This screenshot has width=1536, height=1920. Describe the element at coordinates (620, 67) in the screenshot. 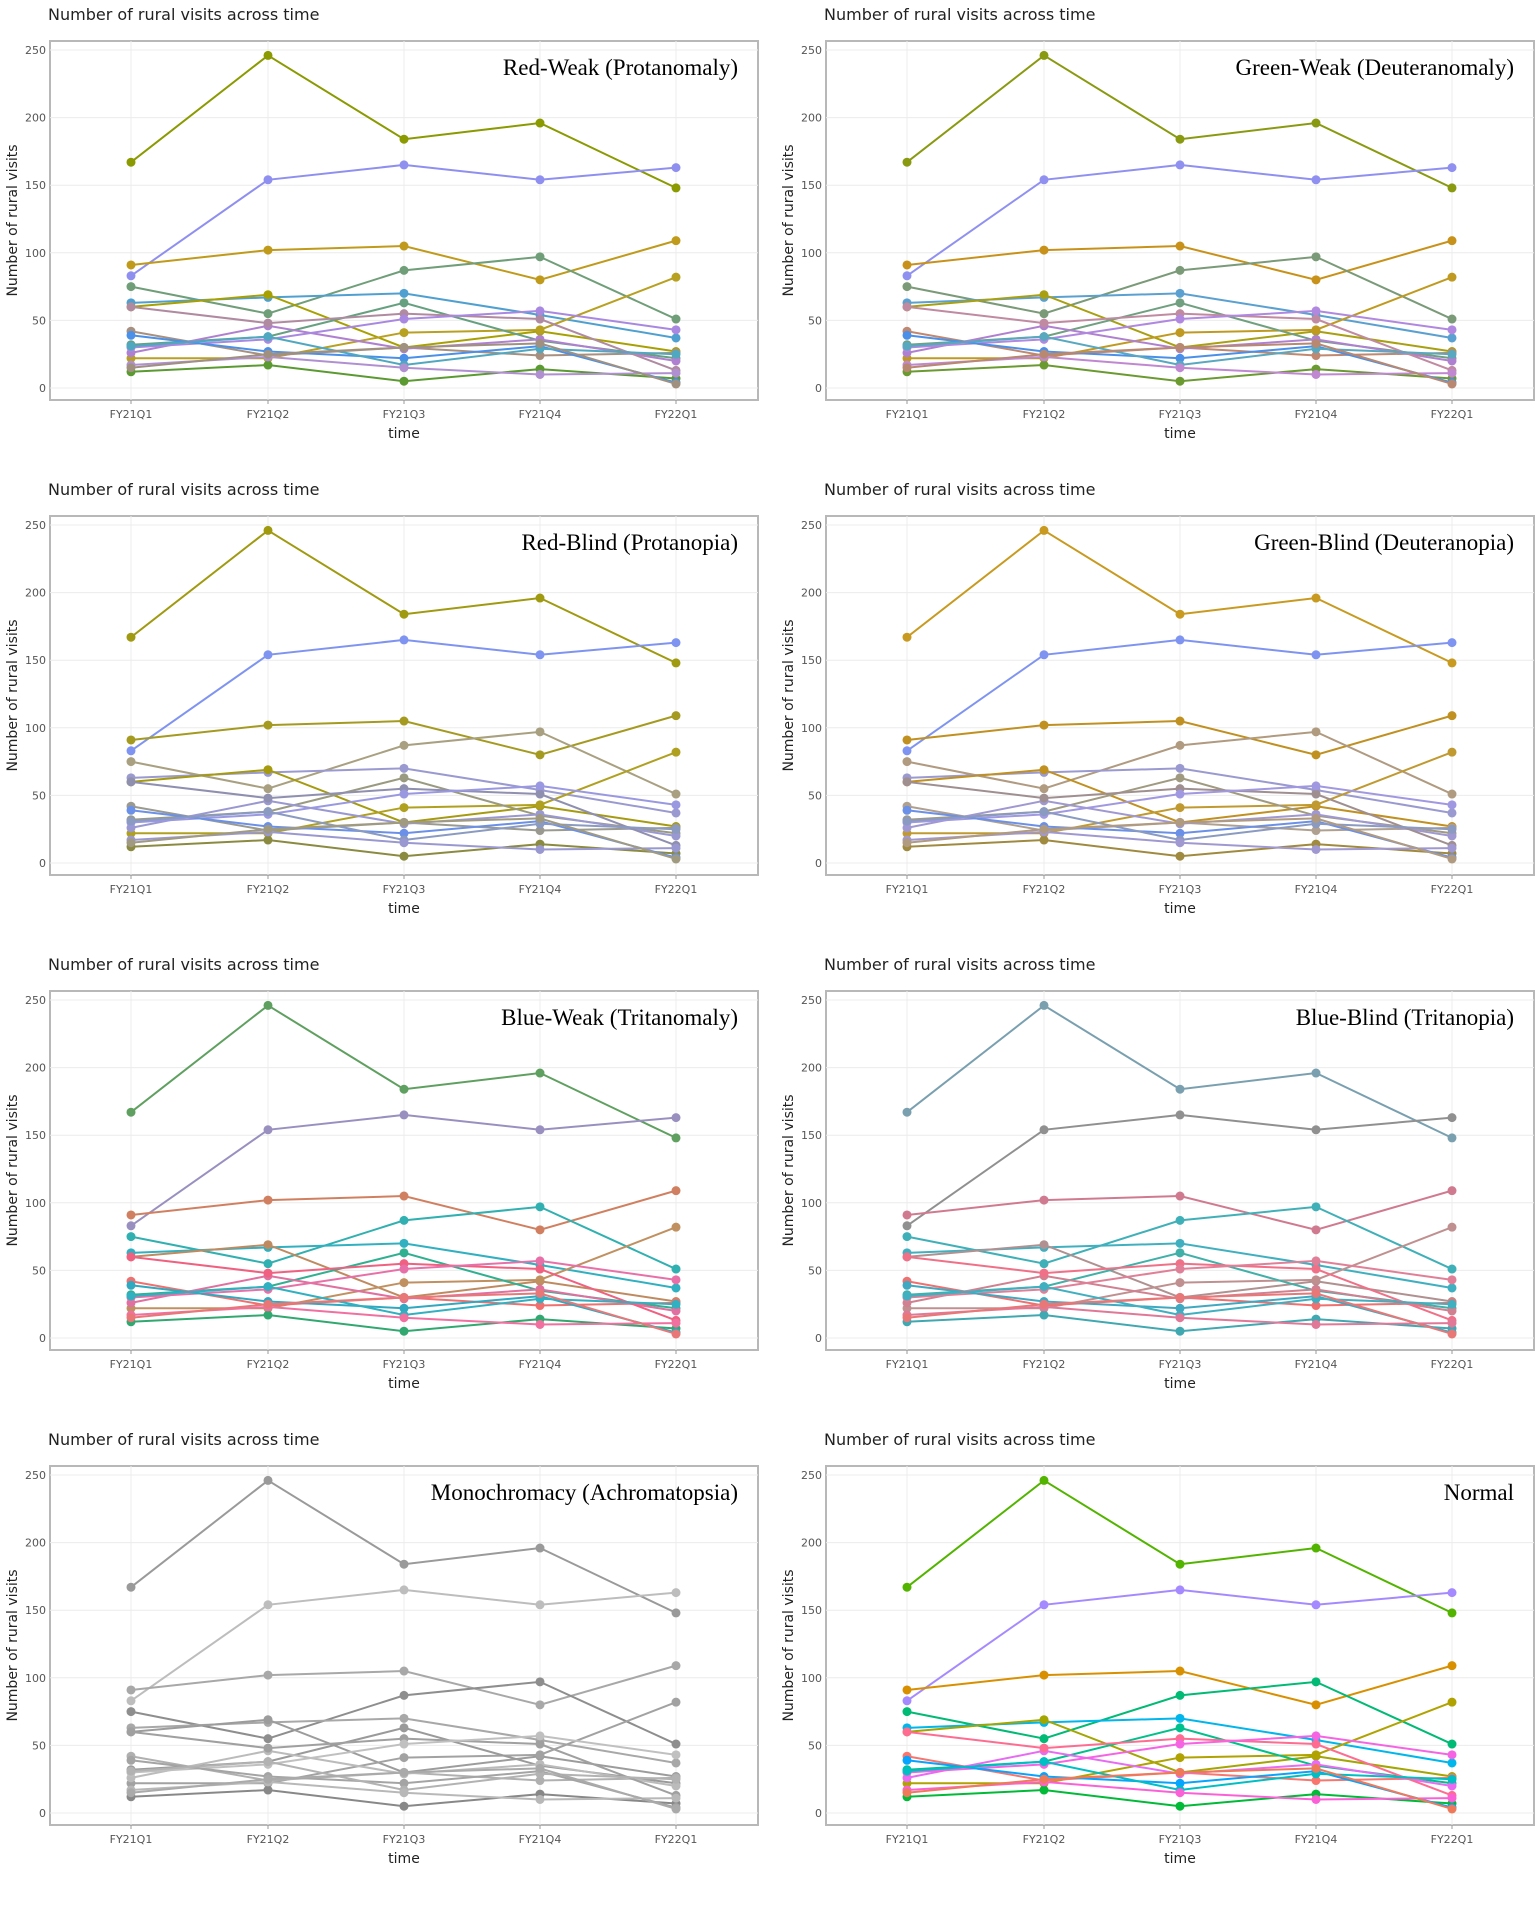

I see `panel-label: Red-Weak (Protanomaly)` at that location.